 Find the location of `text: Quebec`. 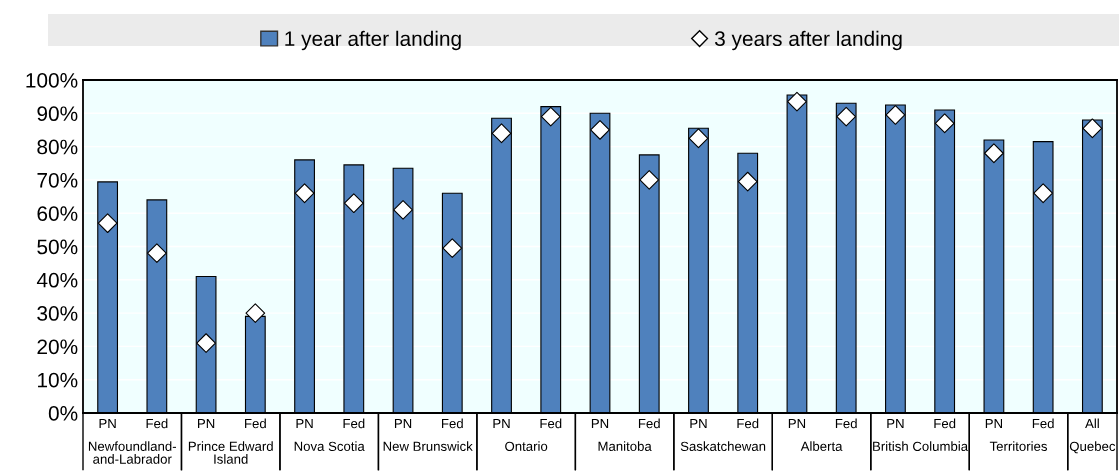

text: Quebec is located at coordinates (1092, 447).